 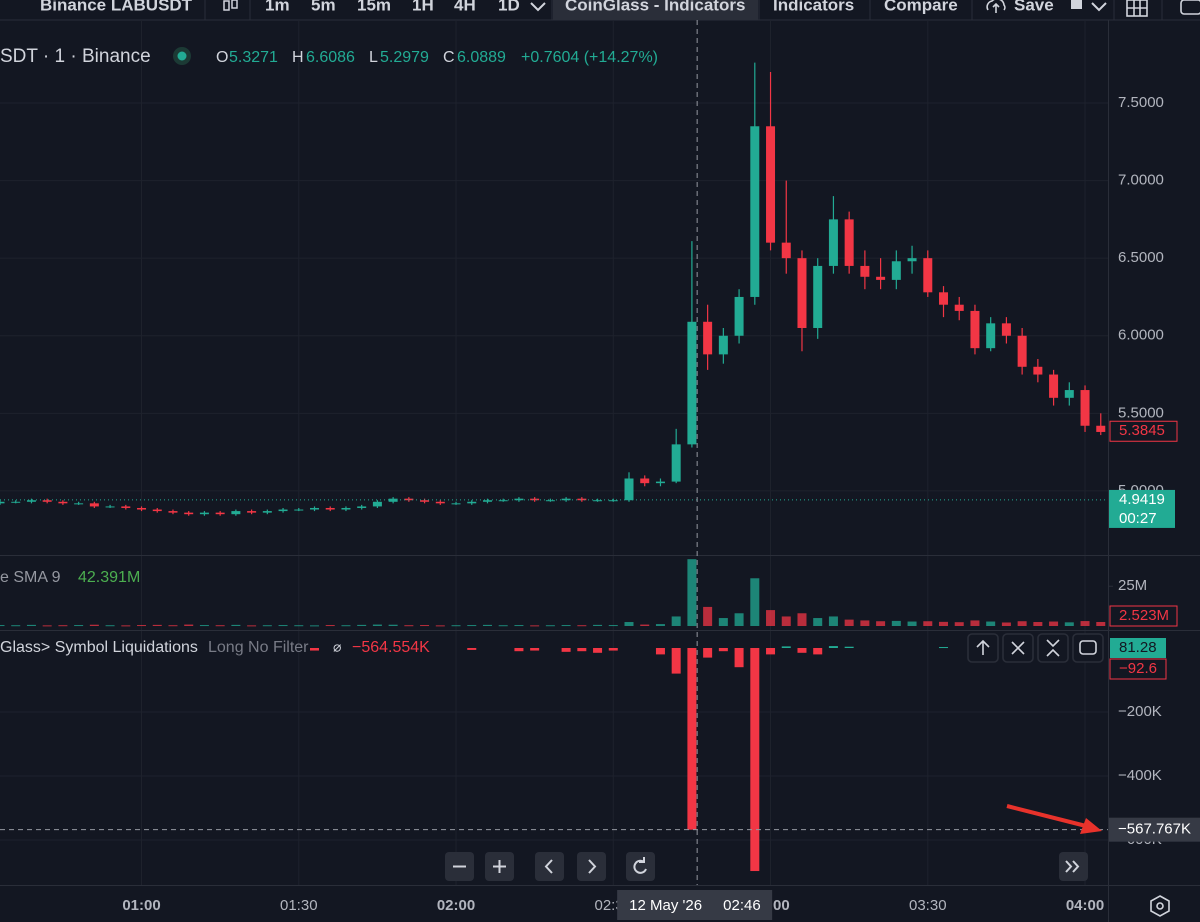 What do you see at coordinates (75, 56) in the screenshot?
I see `series-title: SDT · 1 · Binance` at bounding box center [75, 56].